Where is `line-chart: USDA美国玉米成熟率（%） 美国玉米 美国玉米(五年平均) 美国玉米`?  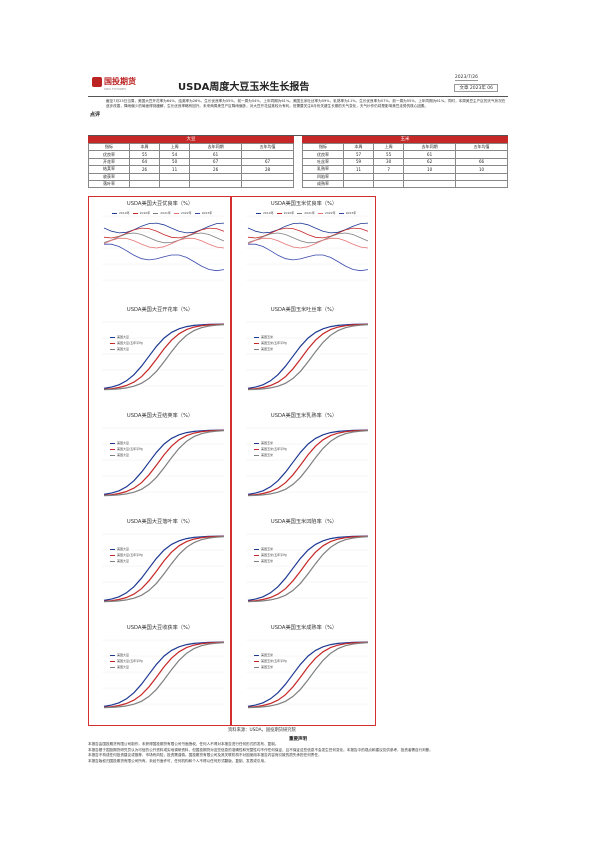
line-chart: USDA美国玉米成熟率（%） 美国玉米 美国玉米(五年平均) 美国玉米 is located at coordinates (304, 672).